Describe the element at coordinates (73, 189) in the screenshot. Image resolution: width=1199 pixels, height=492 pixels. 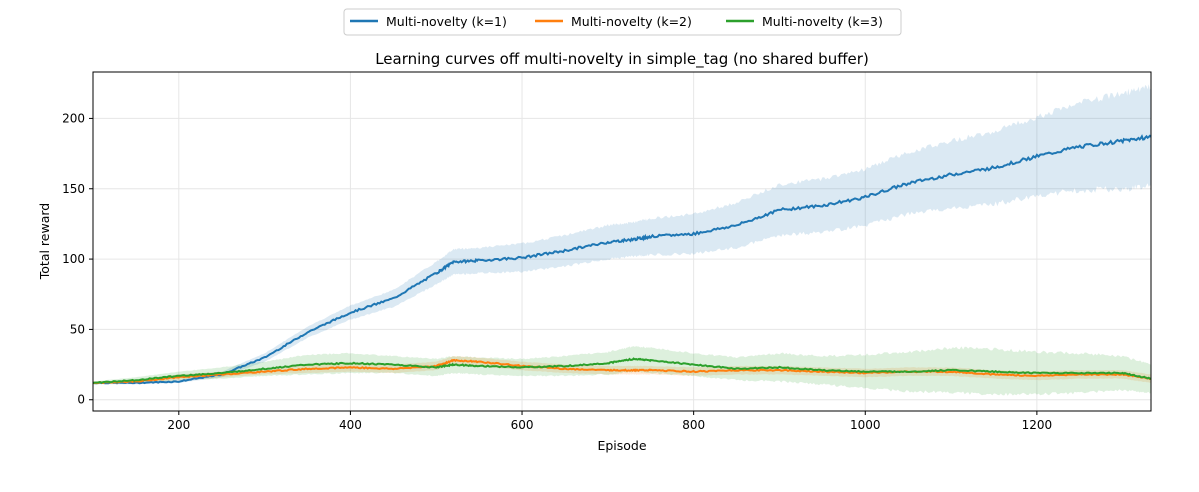
I see `y-tick-label: 150` at that location.